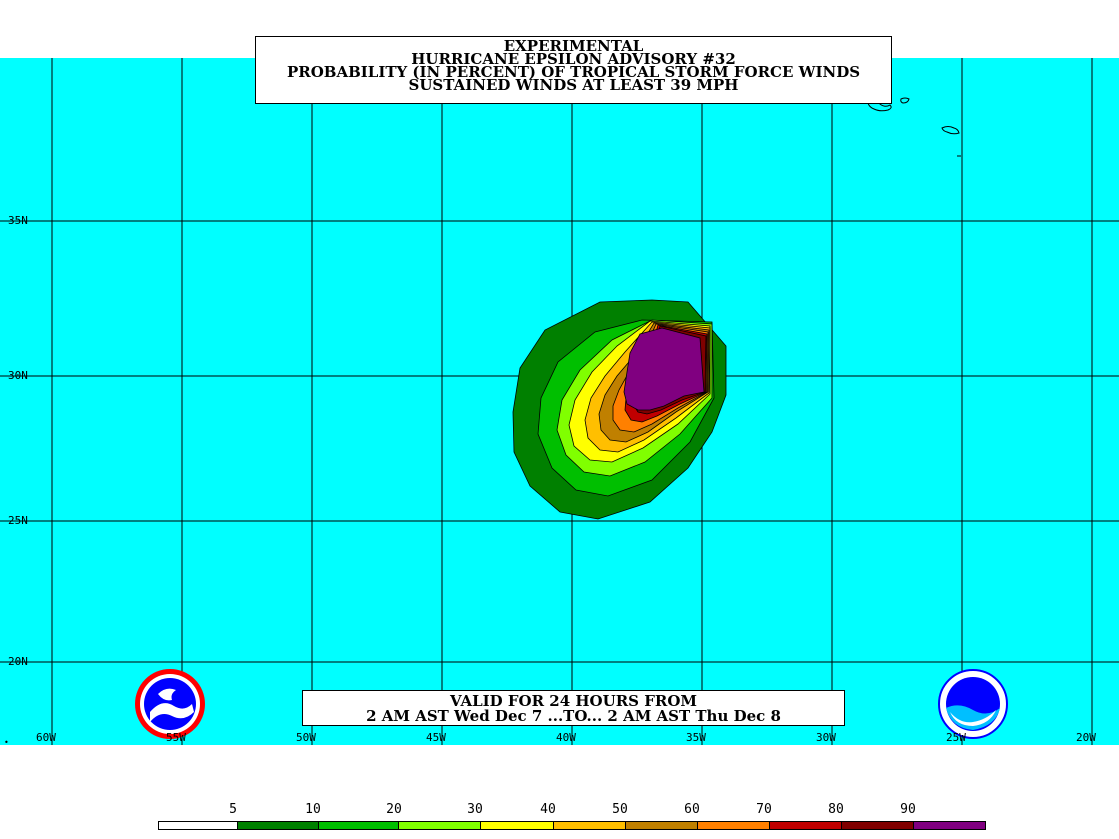 The height and width of the screenshot is (839, 1119). Describe the element at coordinates (18, 375) in the screenshot. I see `lat-label-30n: 30N` at that location.